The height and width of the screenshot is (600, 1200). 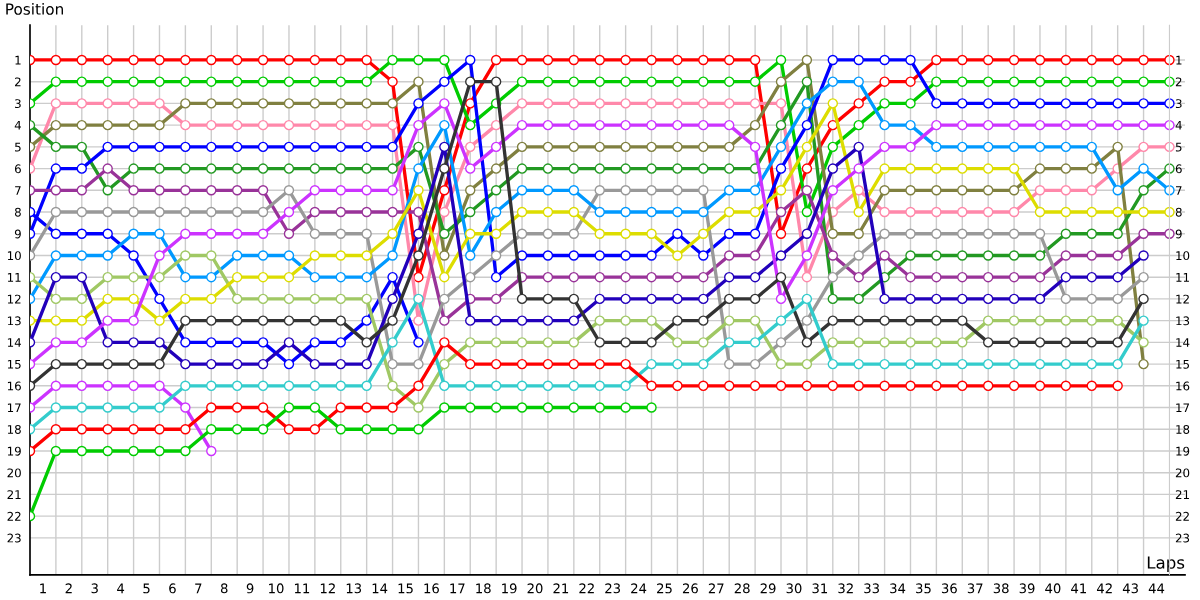 I want to click on y2-tick-label: 16, so click(x=1183, y=386).